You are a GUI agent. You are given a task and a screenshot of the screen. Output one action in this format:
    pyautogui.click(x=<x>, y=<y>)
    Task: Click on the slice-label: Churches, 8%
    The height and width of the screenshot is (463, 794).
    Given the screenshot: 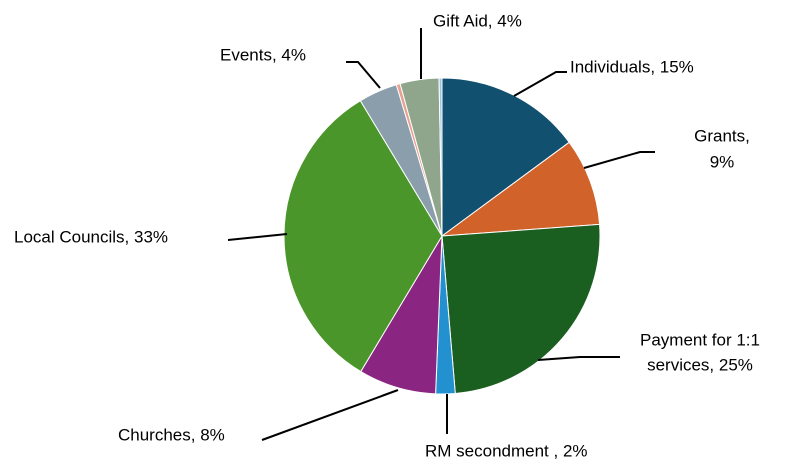 What is the action you would take?
    pyautogui.click(x=171, y=434)
    